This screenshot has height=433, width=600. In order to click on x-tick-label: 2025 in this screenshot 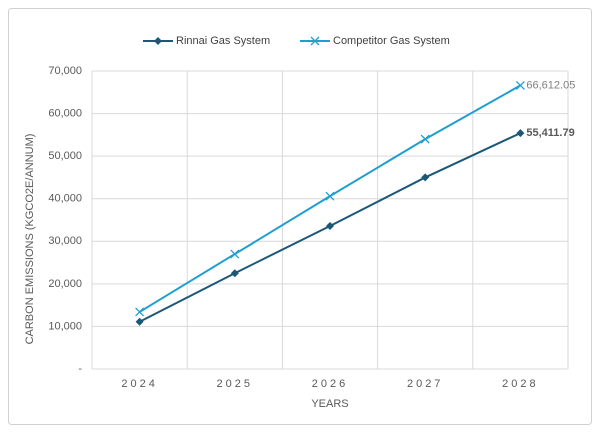, I will do `click(235, 384)`.